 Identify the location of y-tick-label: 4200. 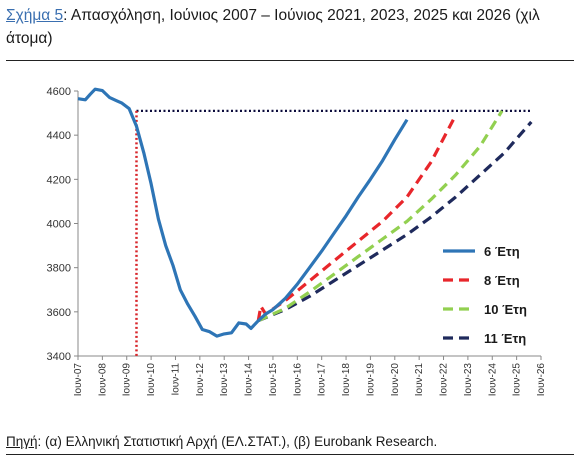
(59, 180).